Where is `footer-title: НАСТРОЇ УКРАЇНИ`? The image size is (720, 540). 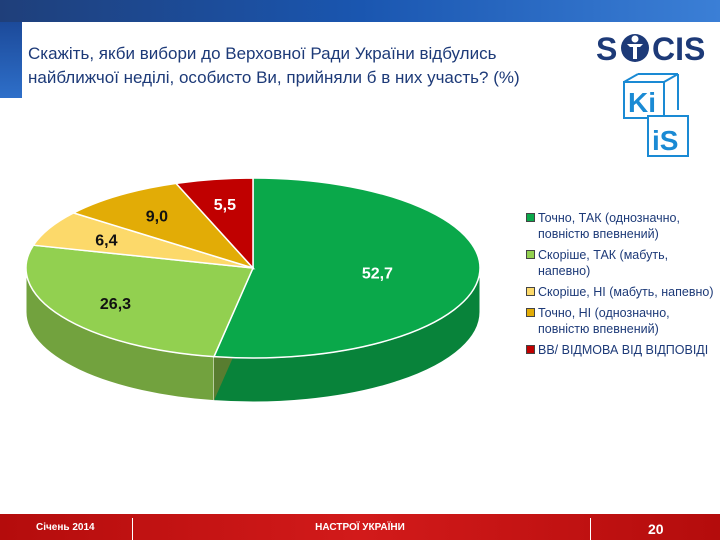 footer-title: НАСТРОЇ УКРАЇНИ is located at coordinates (360, 527).